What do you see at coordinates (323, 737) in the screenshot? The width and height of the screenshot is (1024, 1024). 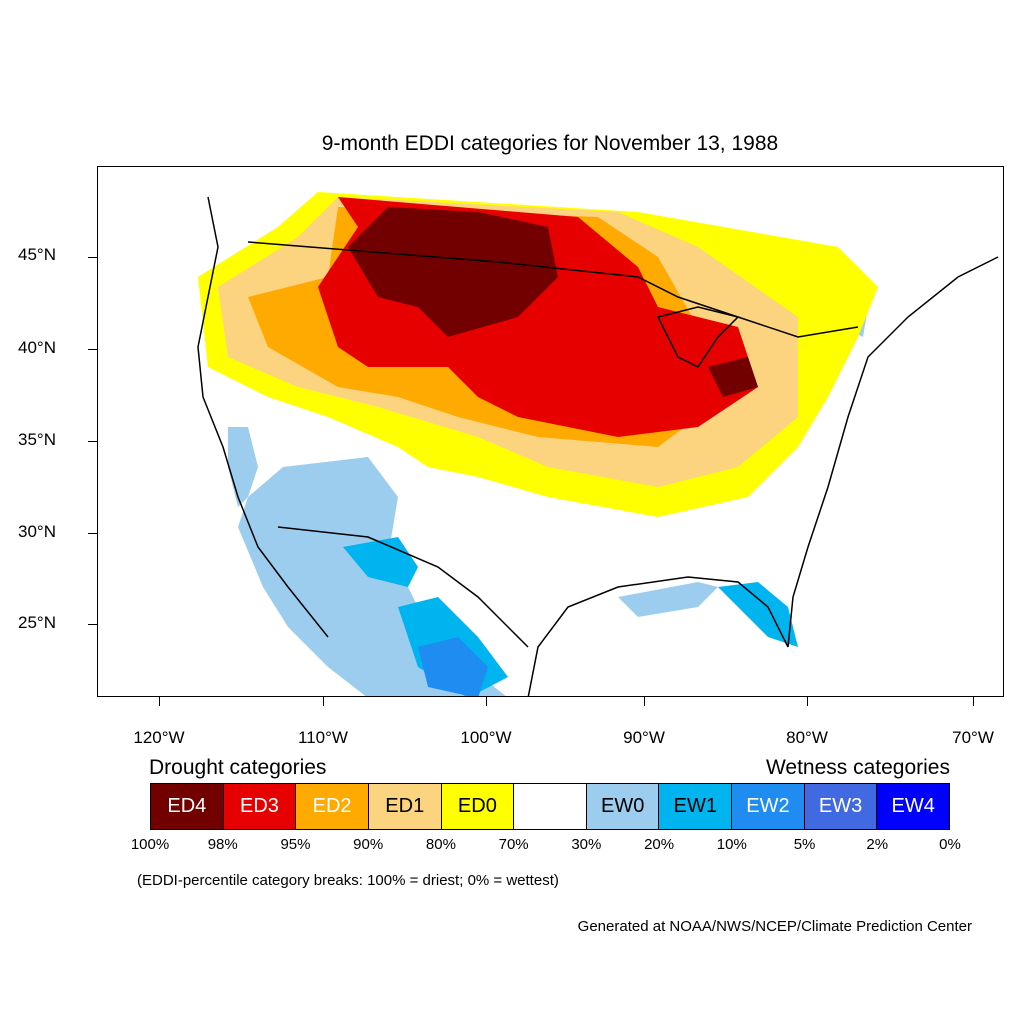 I see `lon-label-110: 110°W` at bounding box center [323, 737].